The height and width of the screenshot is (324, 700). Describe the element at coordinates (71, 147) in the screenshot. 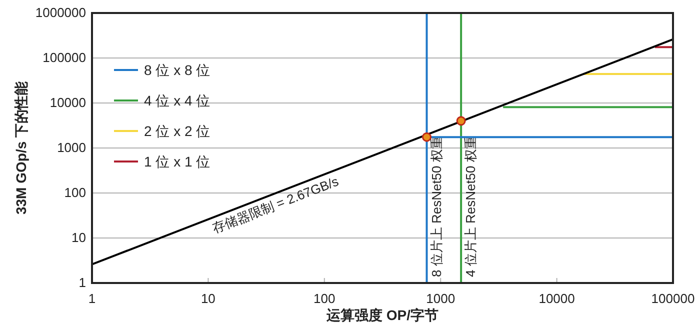

I see `y-tick-label: 1000` at that location.